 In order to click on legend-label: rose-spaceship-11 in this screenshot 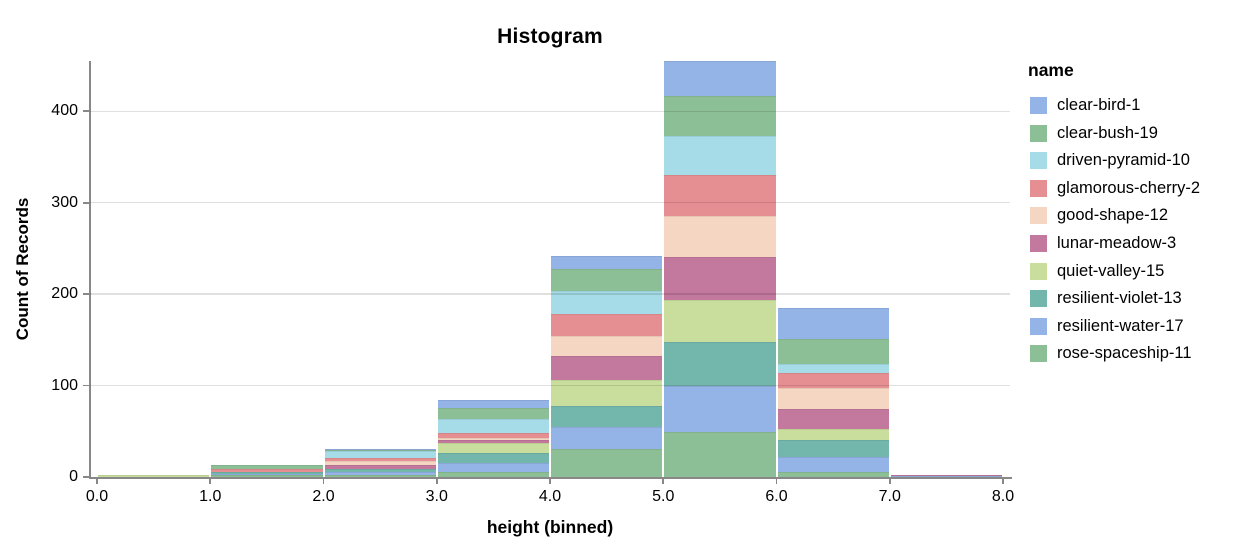, I will do `click(1124, 353)`.